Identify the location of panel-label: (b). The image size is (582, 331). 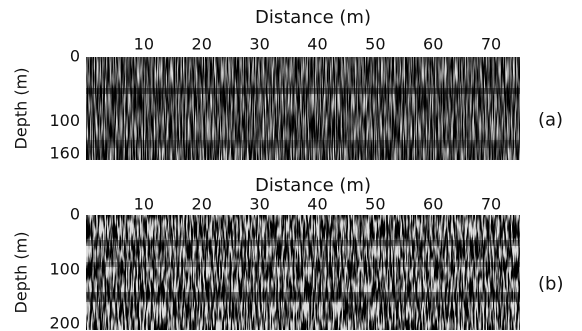
(550, 284).